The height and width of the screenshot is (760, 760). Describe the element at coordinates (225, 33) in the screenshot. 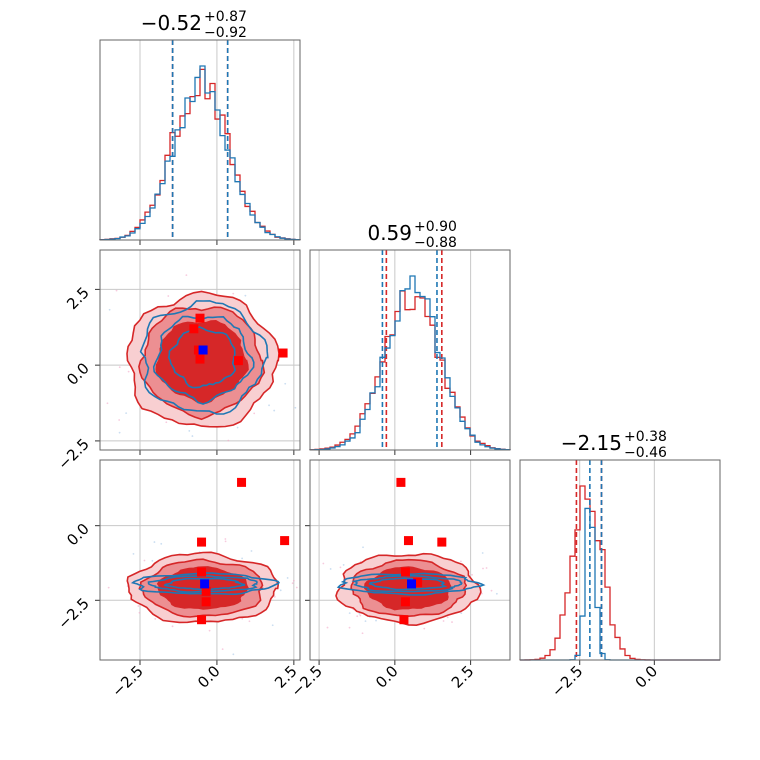

I see `title-lower-0: −0.92` at that location.